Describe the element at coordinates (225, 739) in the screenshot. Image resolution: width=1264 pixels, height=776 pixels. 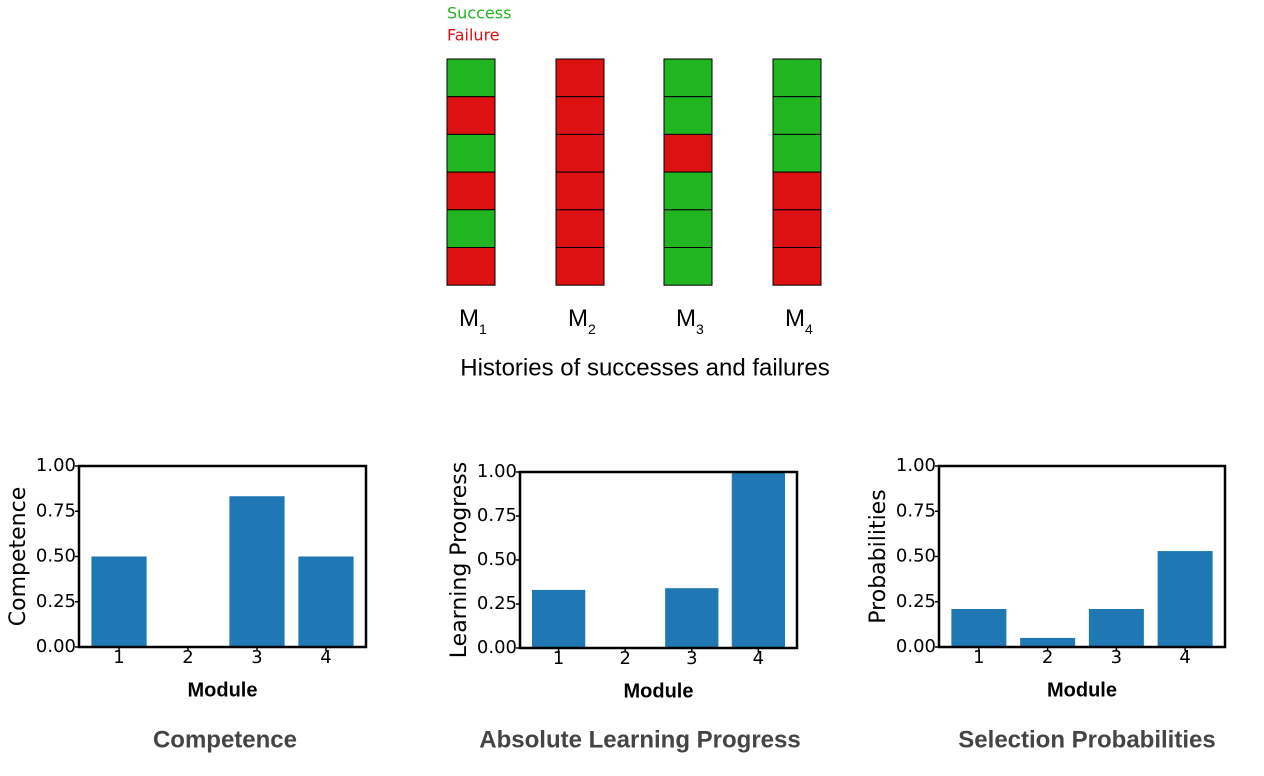
I see `chart-title: Competence` at that location.